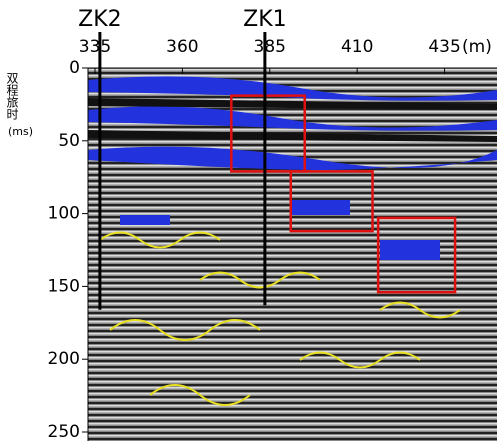 This screenshot has height=445, width=497. Describe the element at coordinates (477, 47) in the screenshot. I see `x-axis-unit: (m)` at that location.